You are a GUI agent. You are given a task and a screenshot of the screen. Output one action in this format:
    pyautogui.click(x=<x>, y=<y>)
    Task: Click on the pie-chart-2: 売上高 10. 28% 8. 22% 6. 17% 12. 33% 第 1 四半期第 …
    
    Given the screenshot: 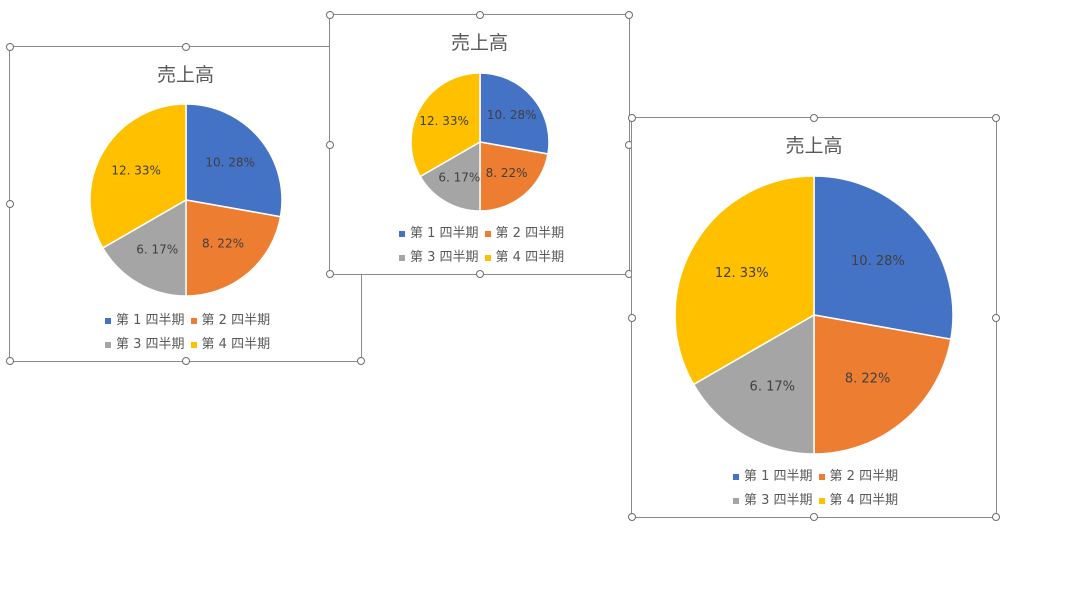 What is the action you would take?
    pyautogui.click(x=479, y=144)
    